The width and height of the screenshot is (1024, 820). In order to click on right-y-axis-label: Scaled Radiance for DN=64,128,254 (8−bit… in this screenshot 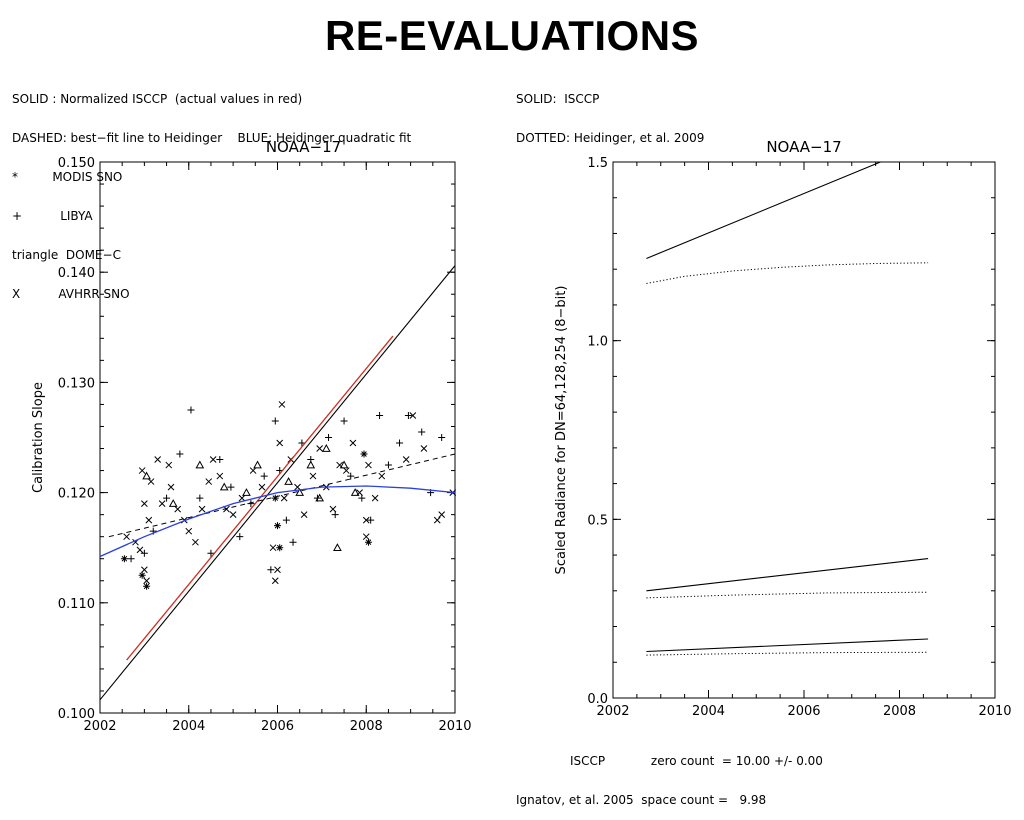, I will do `click(561, 430)`.